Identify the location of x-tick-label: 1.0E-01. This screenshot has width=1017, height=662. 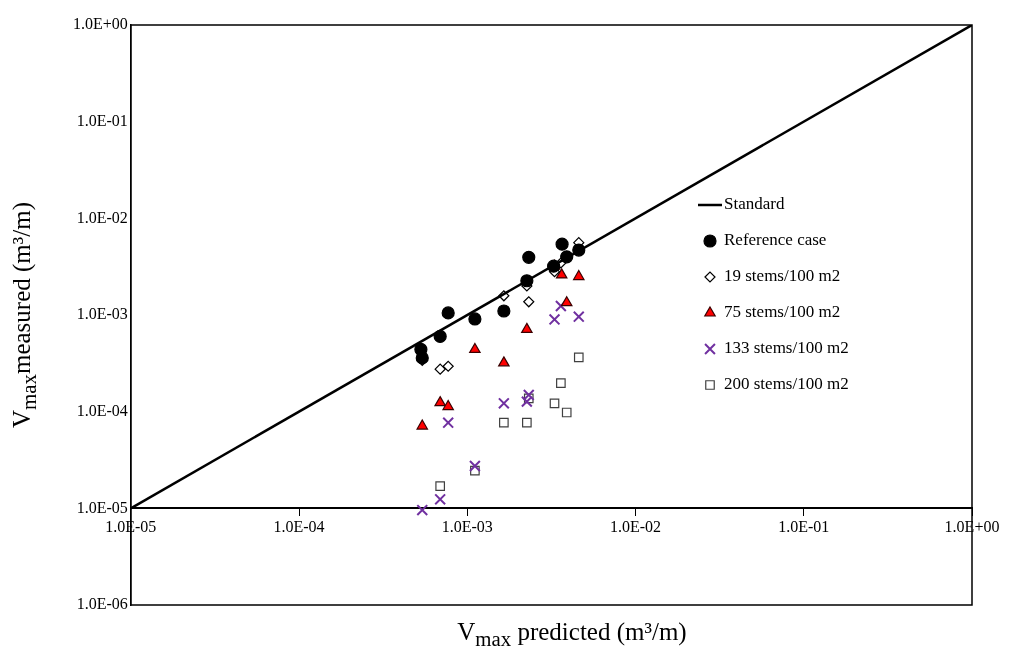
(804, 527).